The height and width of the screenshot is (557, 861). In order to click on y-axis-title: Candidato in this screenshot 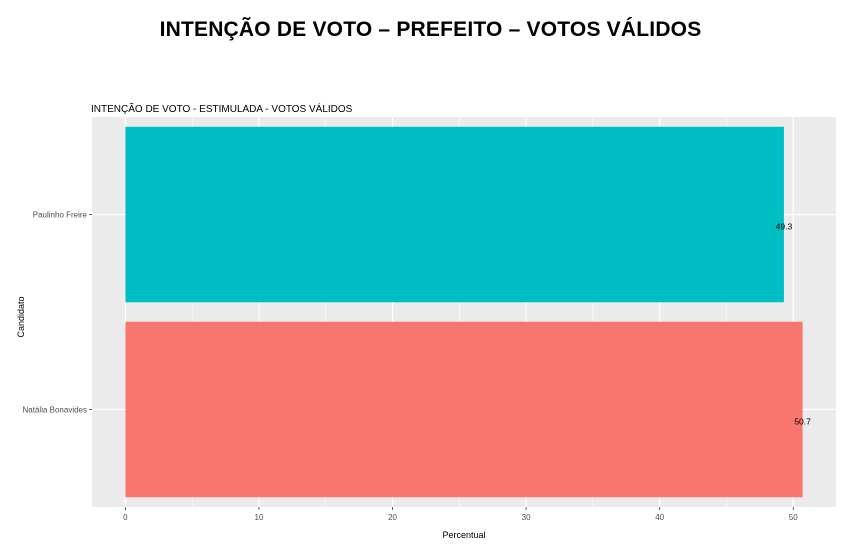, I will do `click(21, 316)`.